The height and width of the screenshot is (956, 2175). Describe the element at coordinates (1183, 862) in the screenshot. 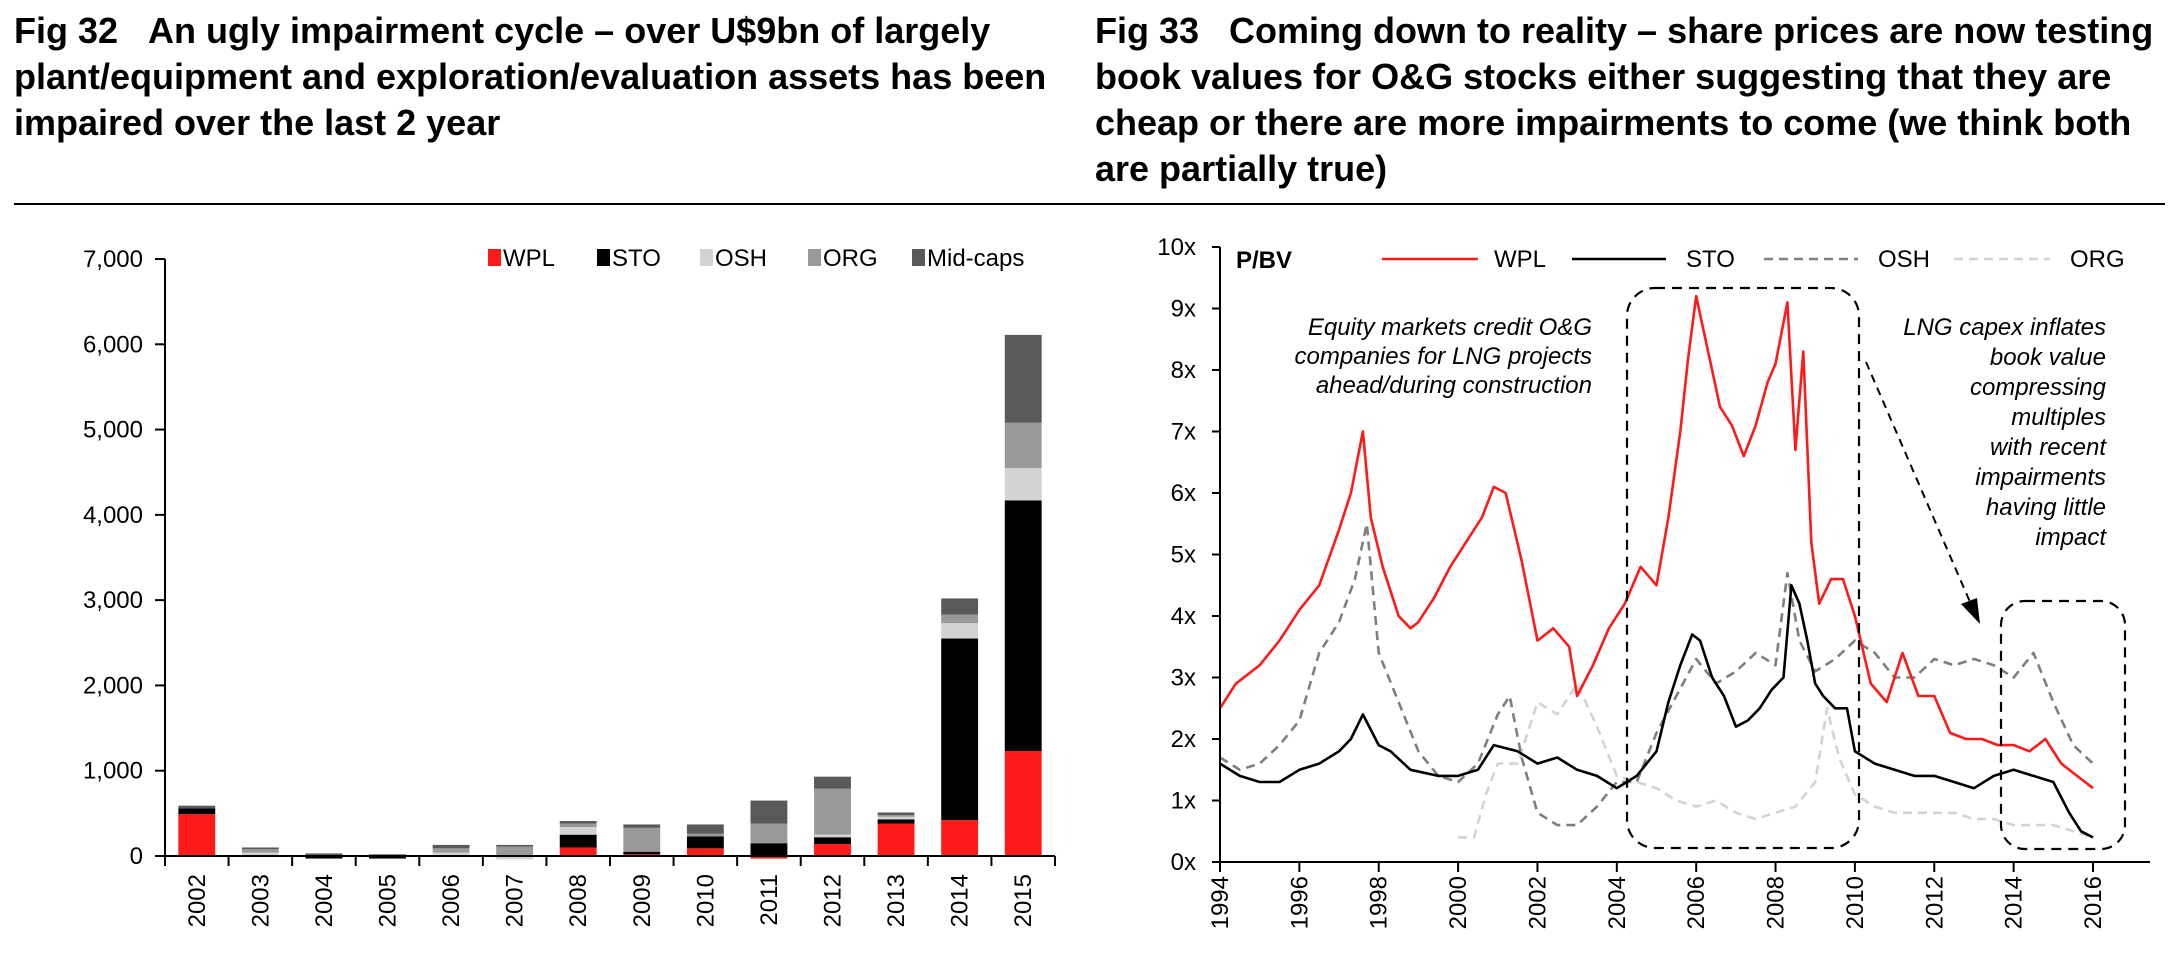

I see `y-tick-label: 0x` at that location.